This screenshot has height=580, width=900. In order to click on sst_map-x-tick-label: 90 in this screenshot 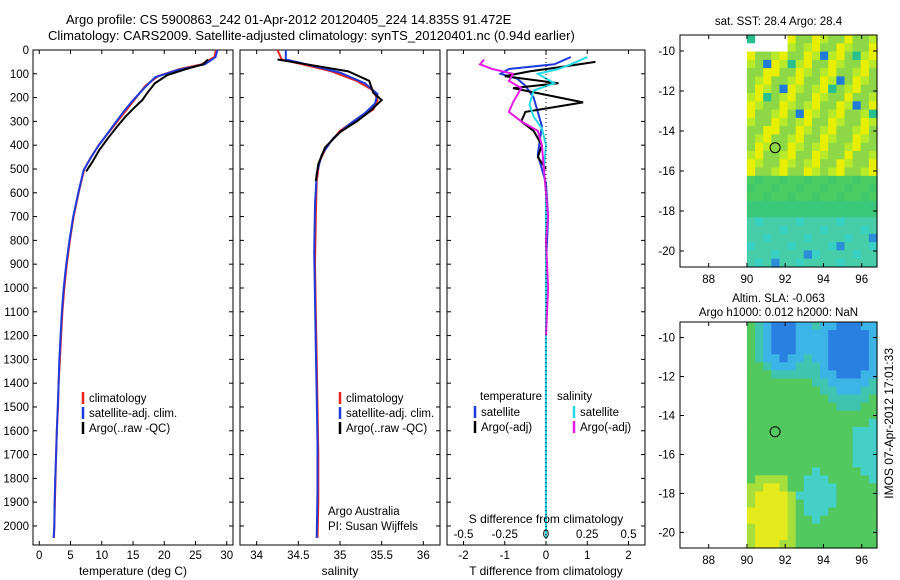, I will do `click(747, 280)`.